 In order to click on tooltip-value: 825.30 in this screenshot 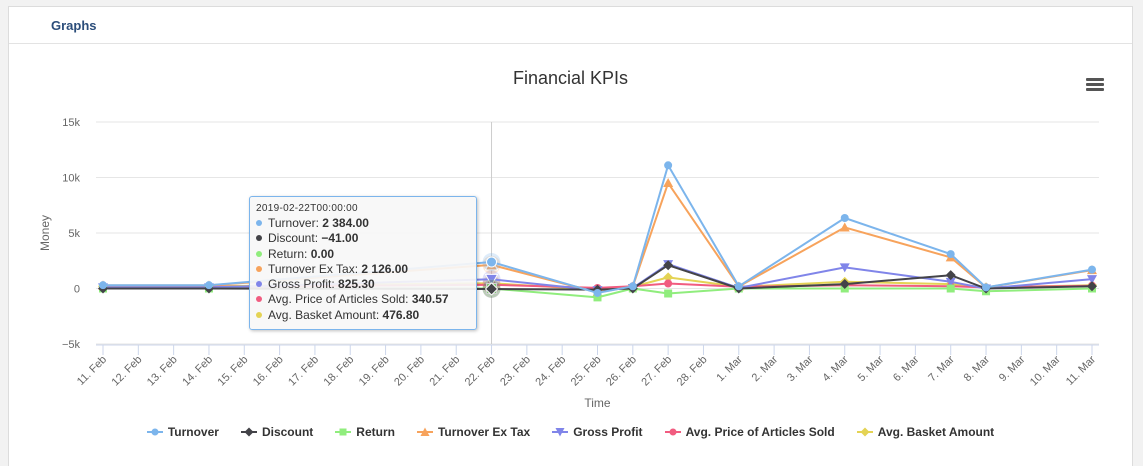, I will do `click(354, 284)`.